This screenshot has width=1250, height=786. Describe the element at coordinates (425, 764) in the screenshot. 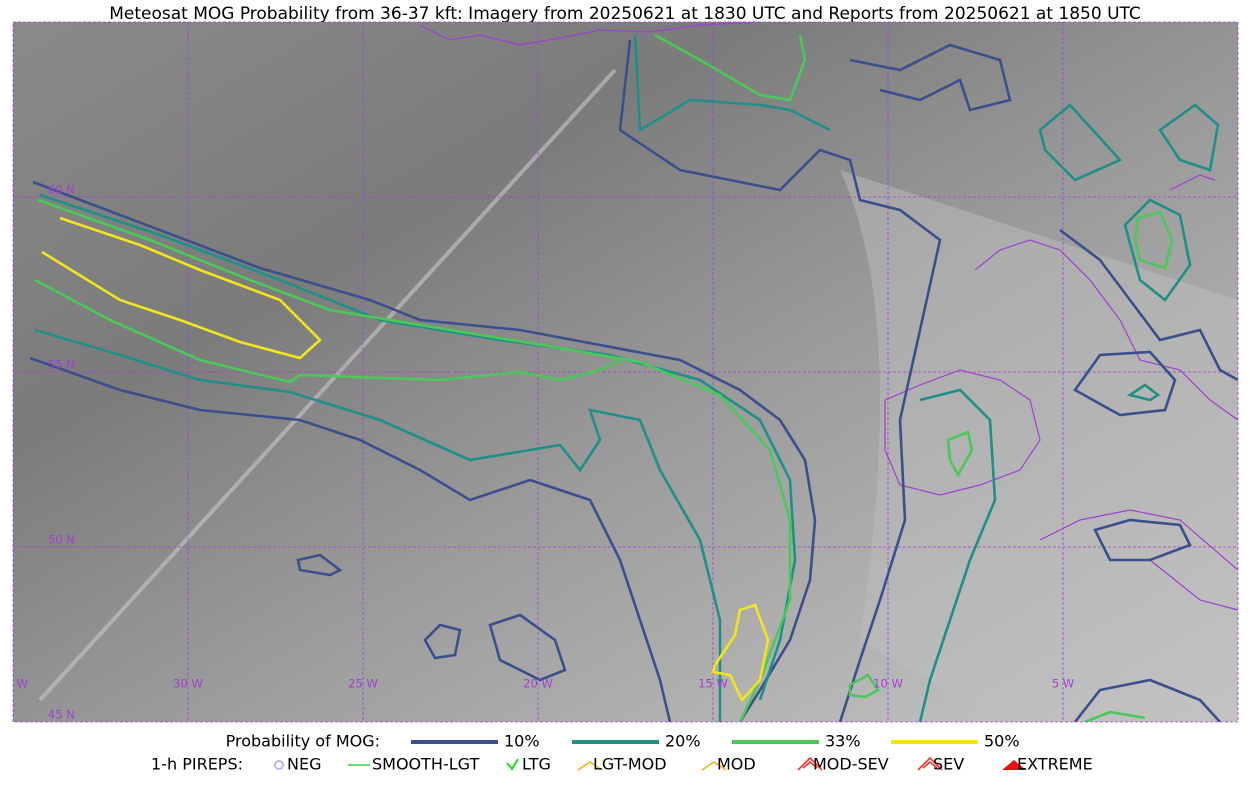

I see `pirep-label: SMOOTH-LGT` at that location.